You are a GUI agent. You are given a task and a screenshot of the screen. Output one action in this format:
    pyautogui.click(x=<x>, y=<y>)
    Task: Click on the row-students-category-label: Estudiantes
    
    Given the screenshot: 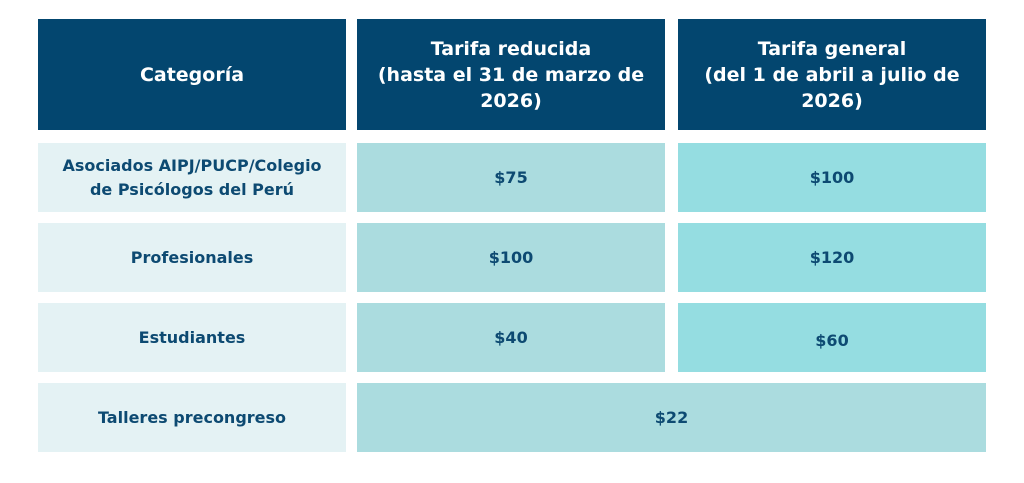 What is the action you would take?
    pyautogui.click(x=192, y=337)
    